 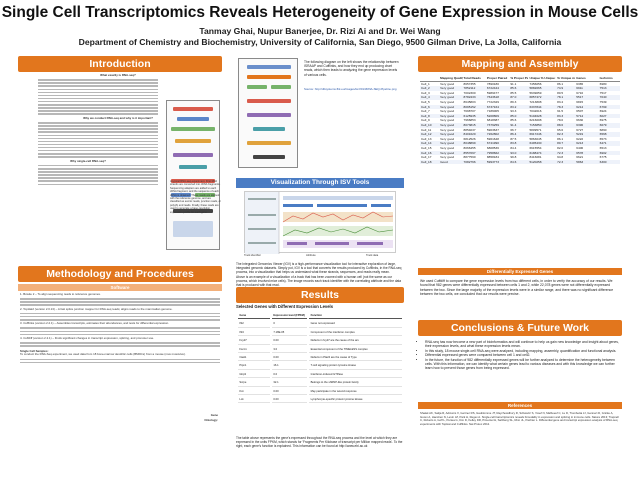 What do you see at coordinates (609, 134) in the screenshot?
I see `mapping-cell: 6568` at bounding box center [609, 134].